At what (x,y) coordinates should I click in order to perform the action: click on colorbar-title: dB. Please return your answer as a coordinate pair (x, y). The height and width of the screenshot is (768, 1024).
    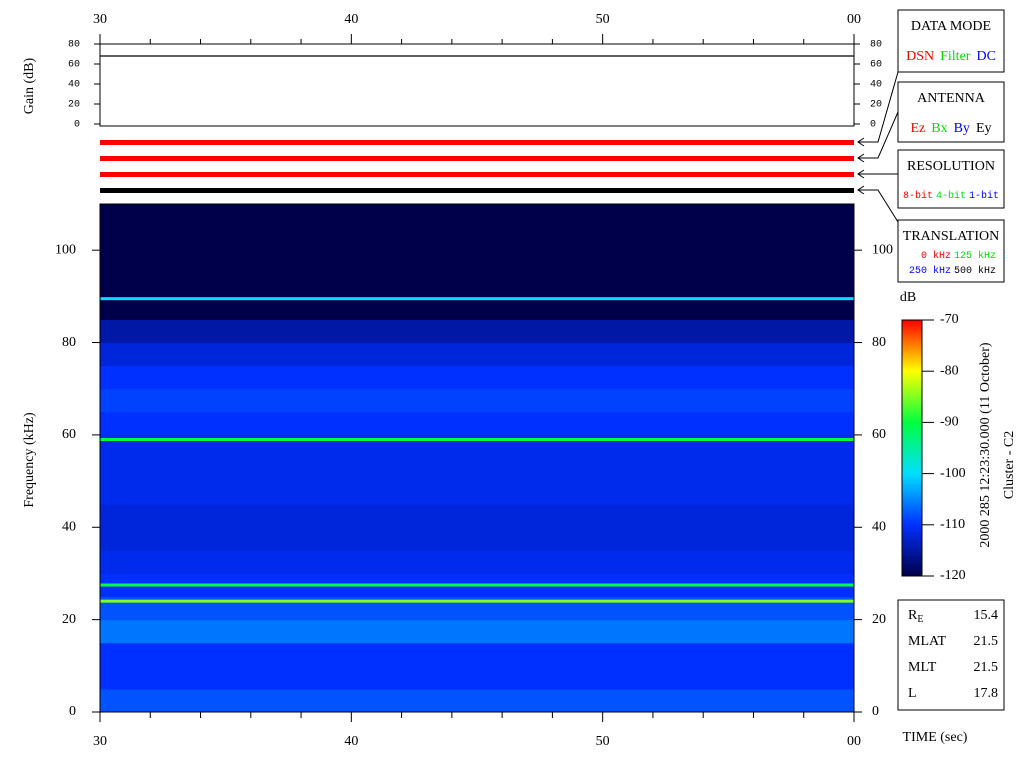
    Looking at the image, I should click on (908, 297).